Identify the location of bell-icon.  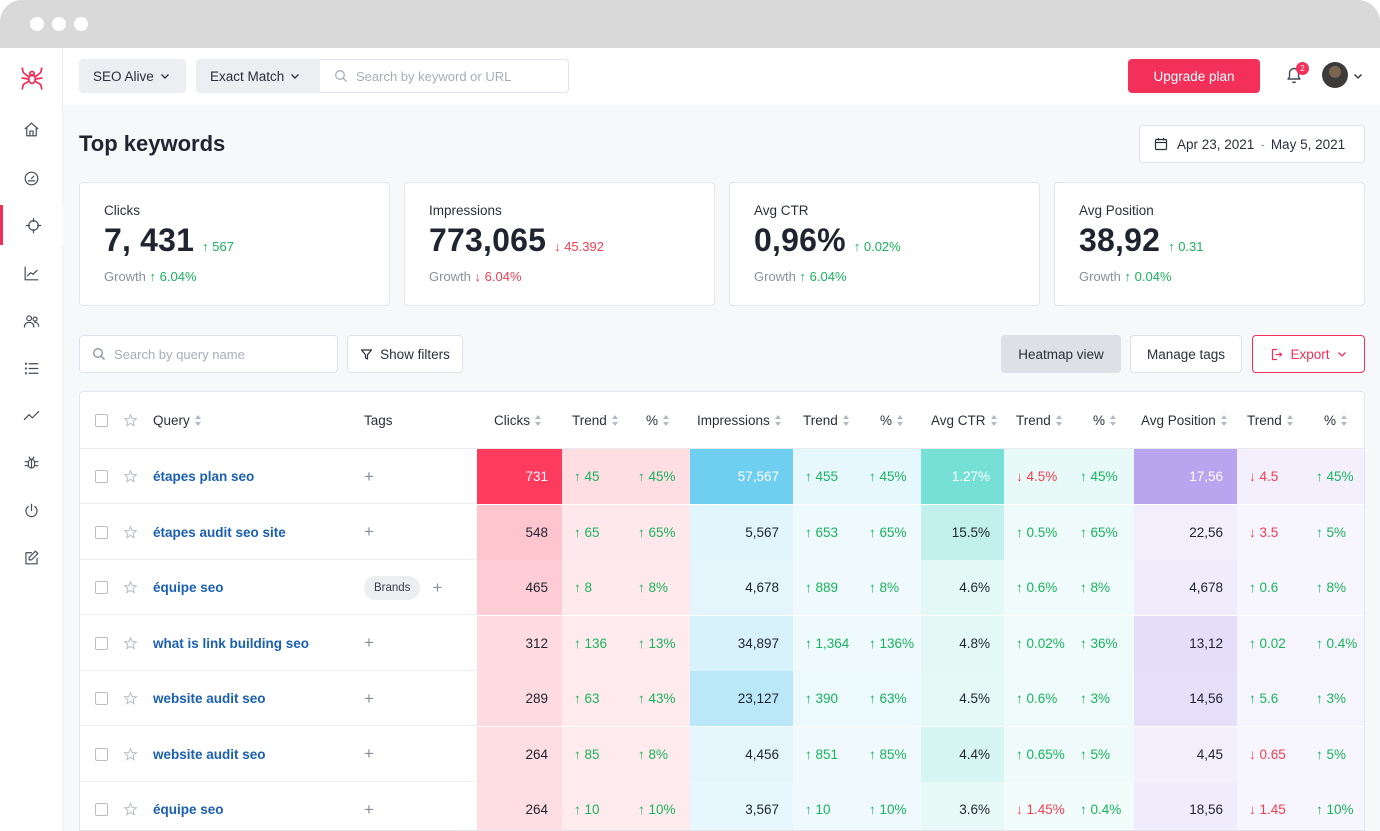
(1294, 75).